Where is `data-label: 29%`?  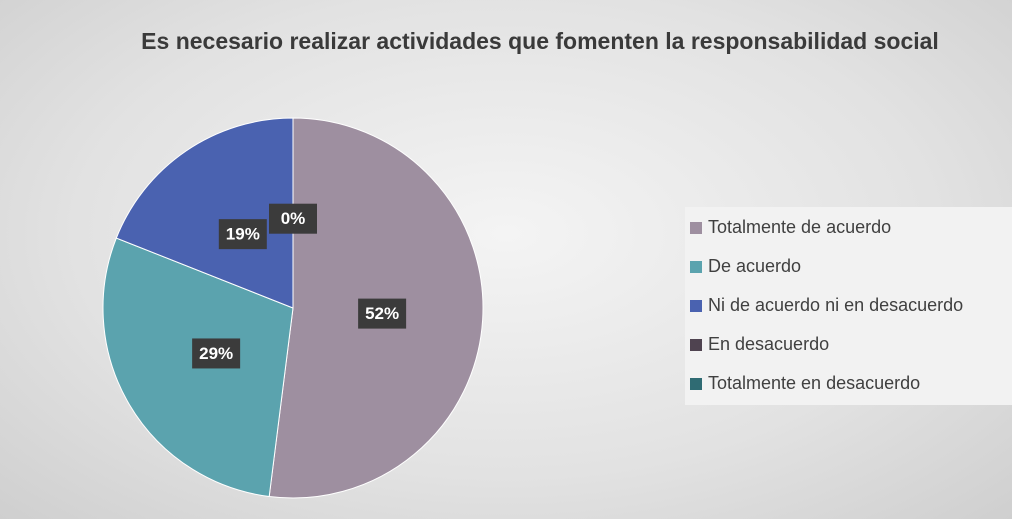
data-label: 29% is located at coordinates (216, 353).